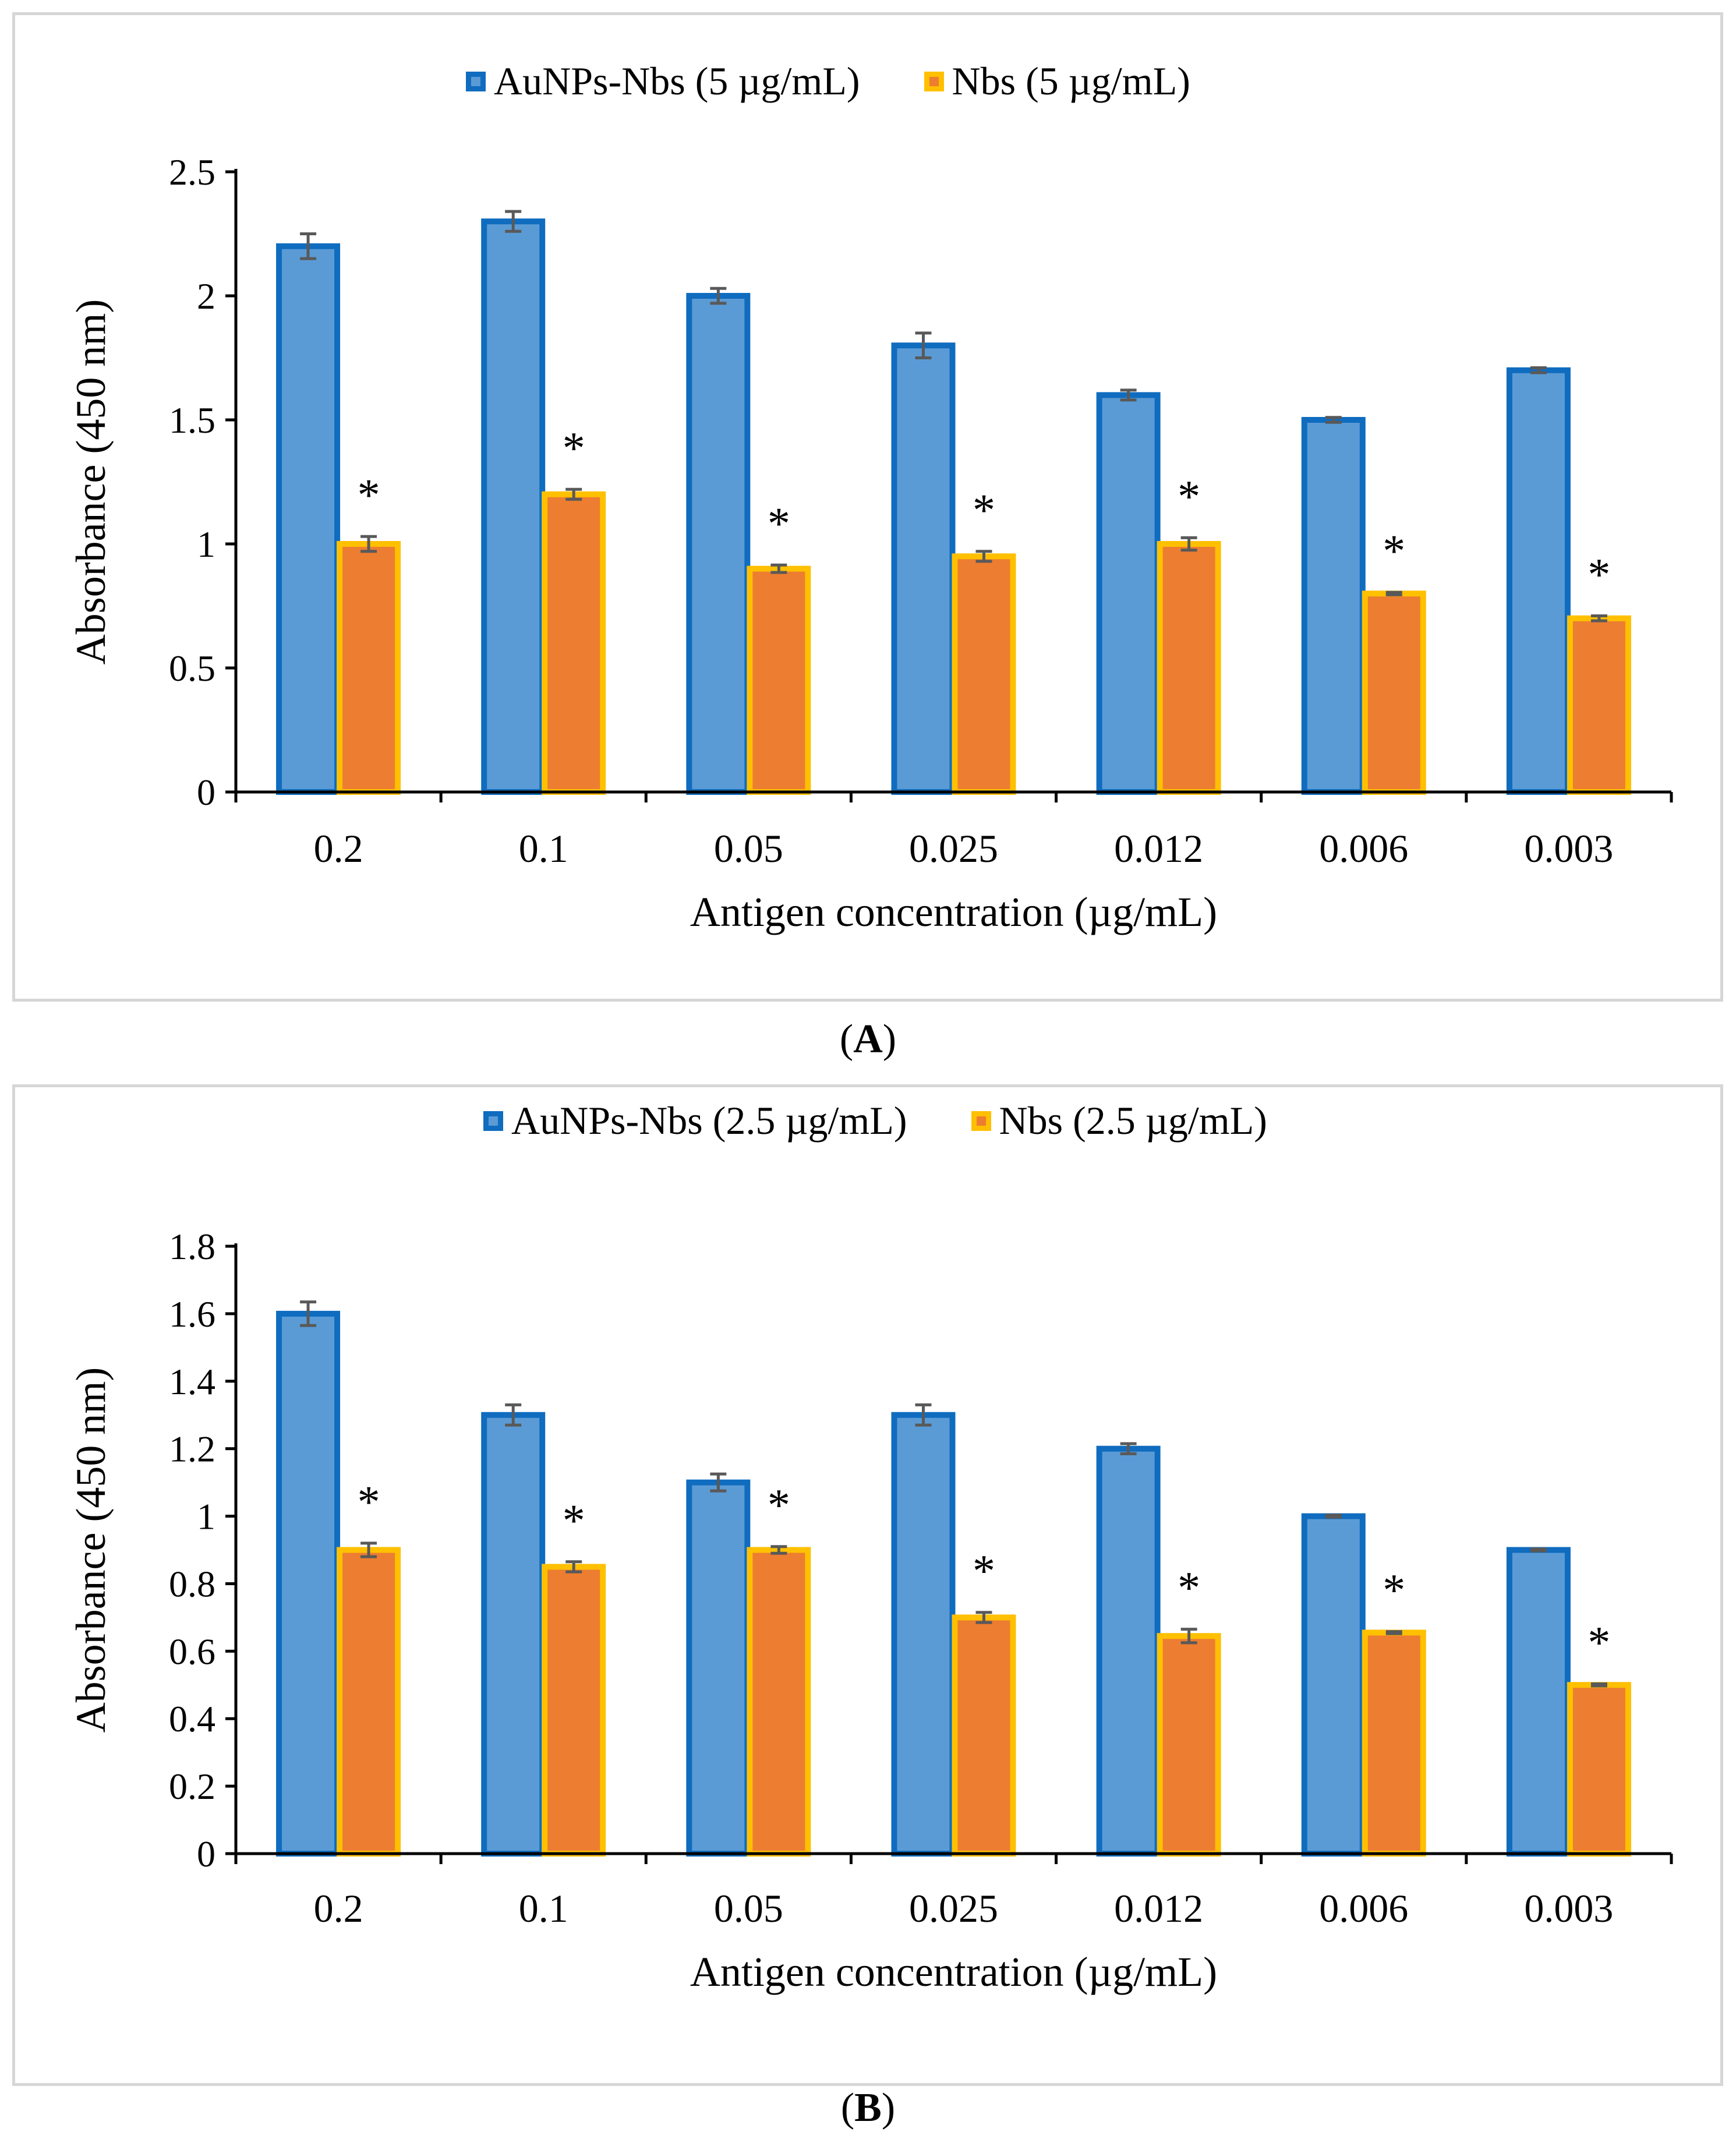  Describe the element at coordinates (192, 668) in the screenshot. I see `y-tick-label: 0.5` at that location.